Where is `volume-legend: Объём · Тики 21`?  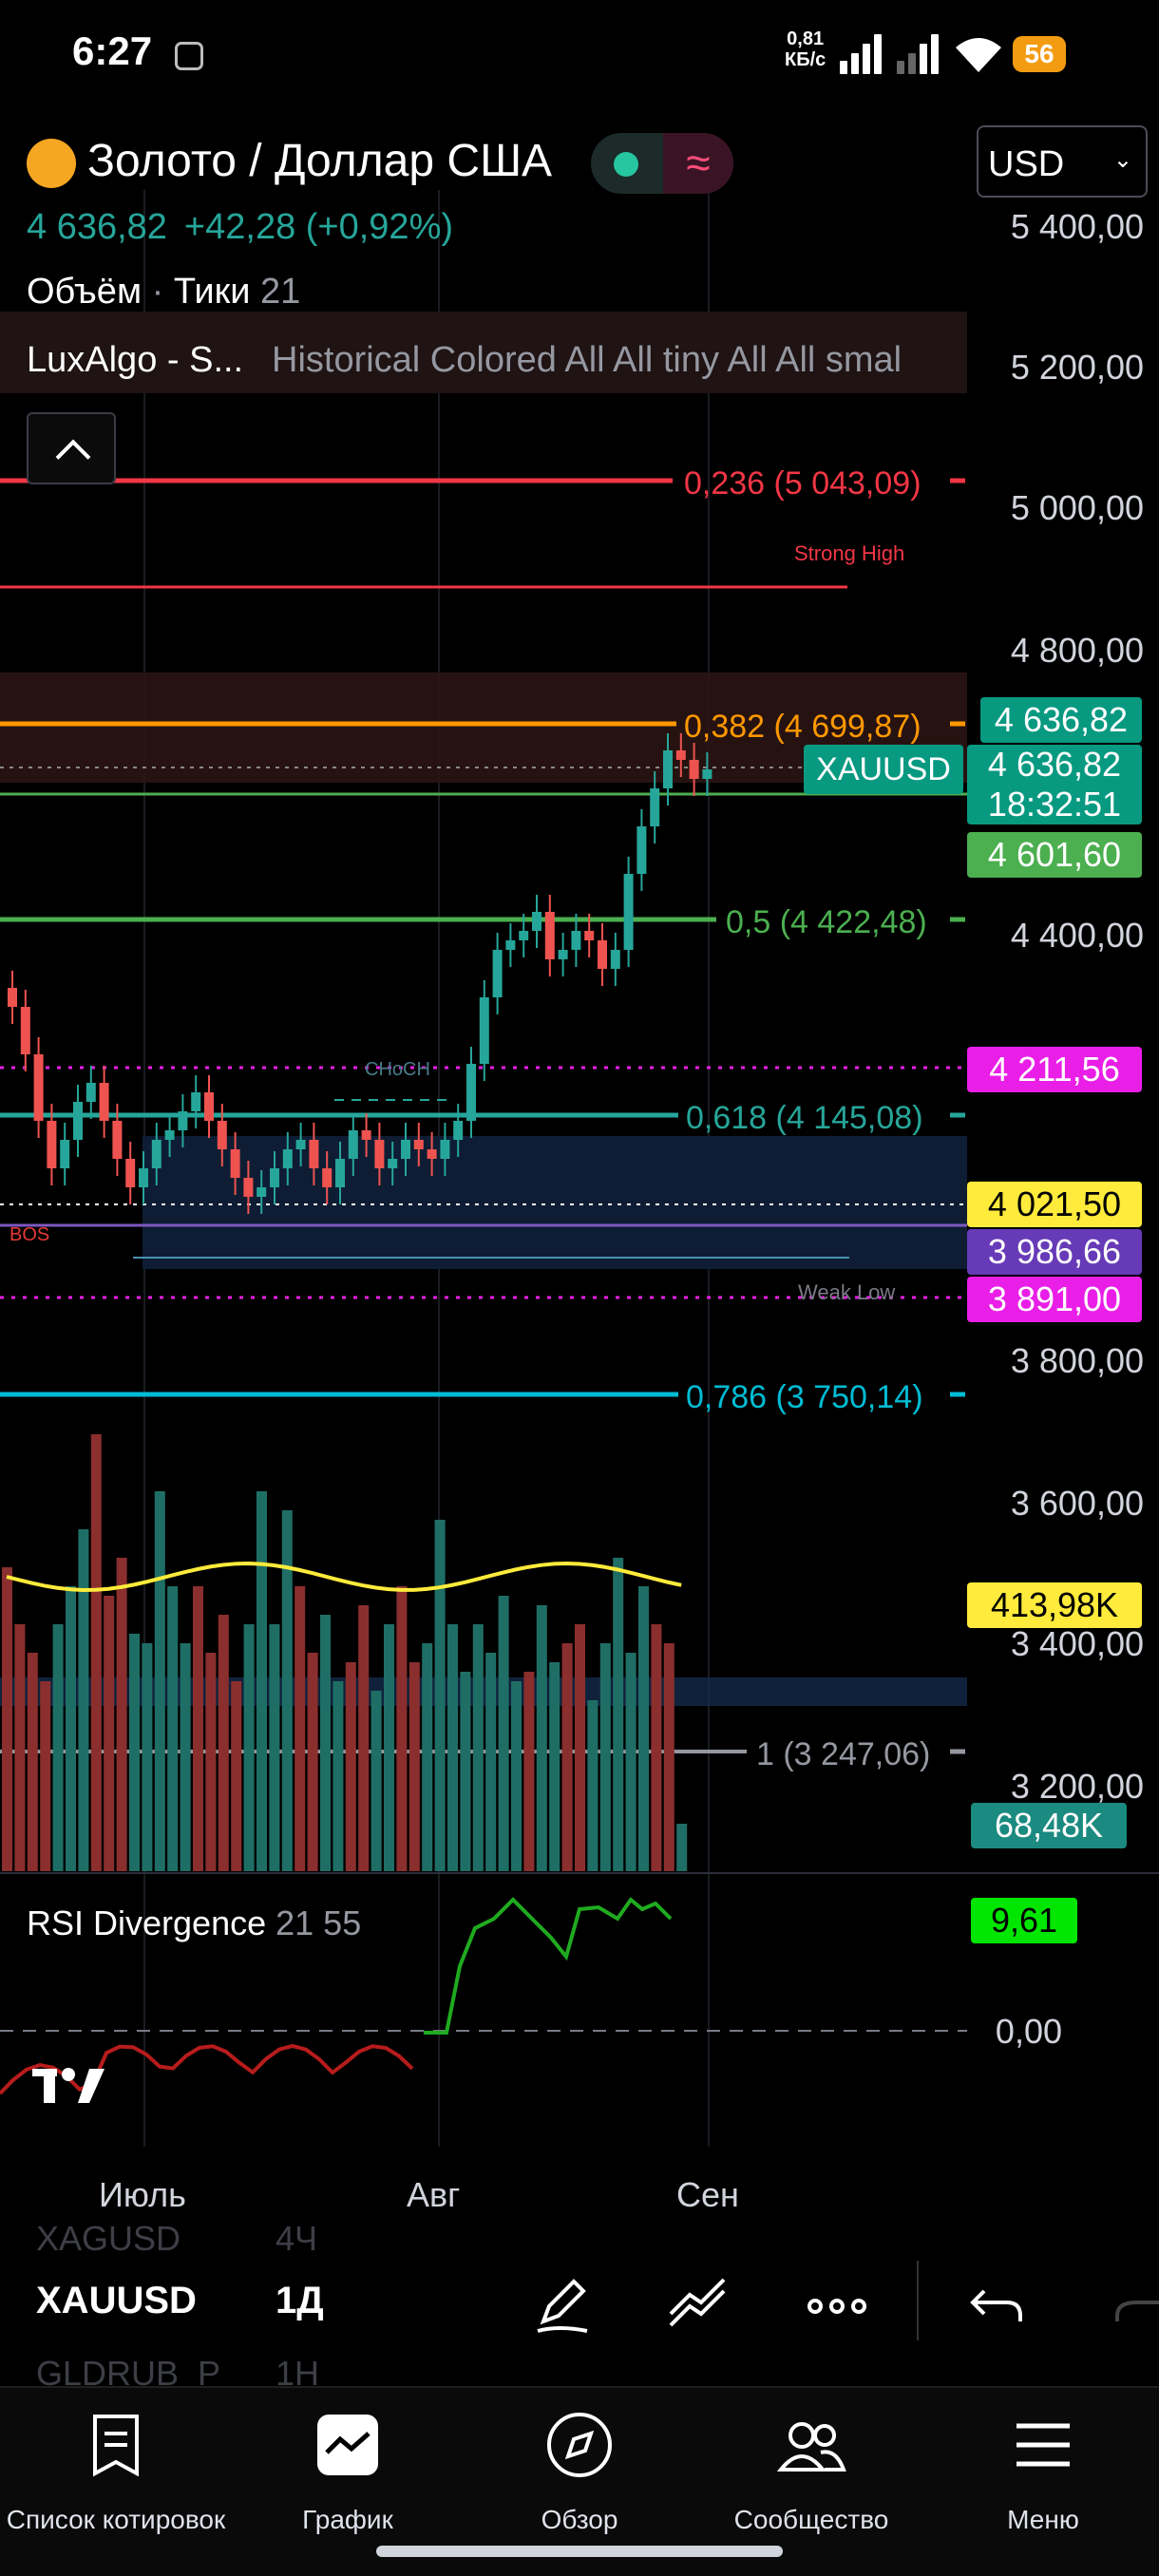 volume-legend: Объём · Тики 21 is located at coordinates (164, 292).